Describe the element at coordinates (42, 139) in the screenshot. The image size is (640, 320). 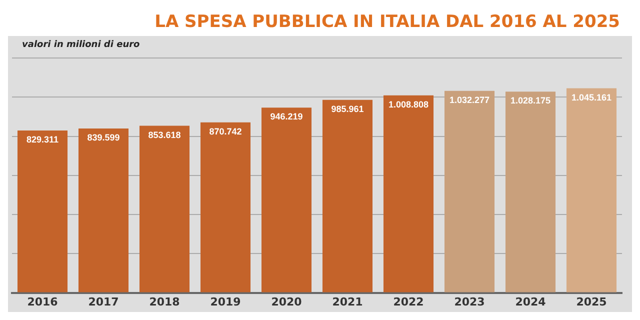
I see `data-label: 829.311` at that location.